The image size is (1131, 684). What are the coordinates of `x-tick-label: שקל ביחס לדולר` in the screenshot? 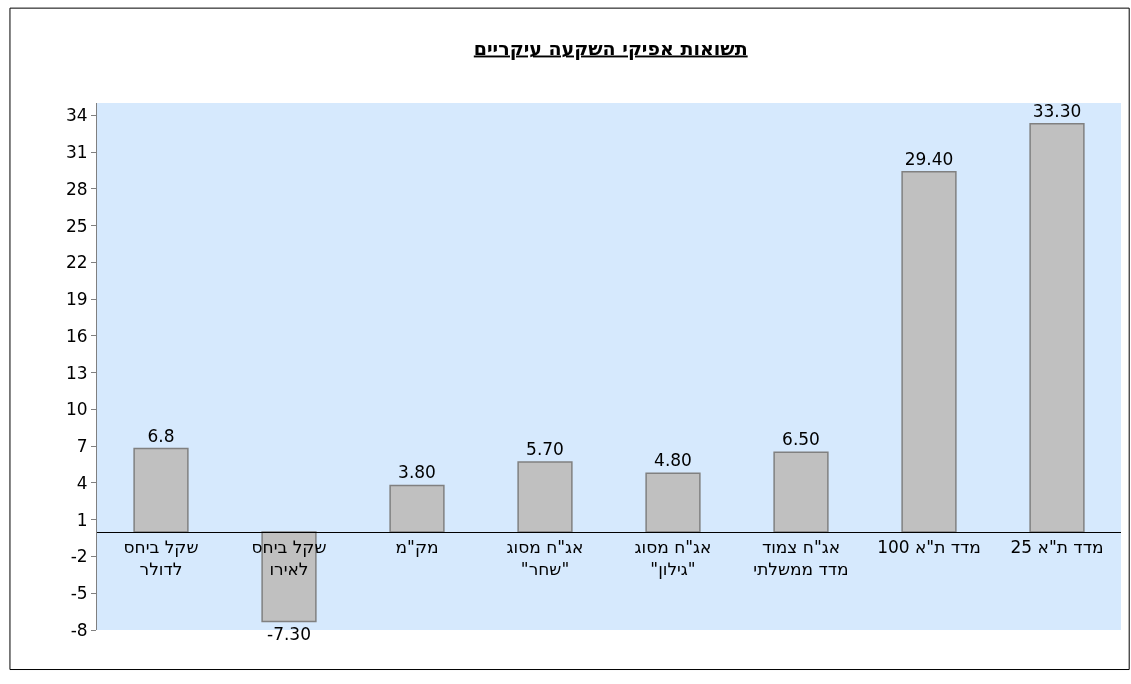 It's located at (161, 558).